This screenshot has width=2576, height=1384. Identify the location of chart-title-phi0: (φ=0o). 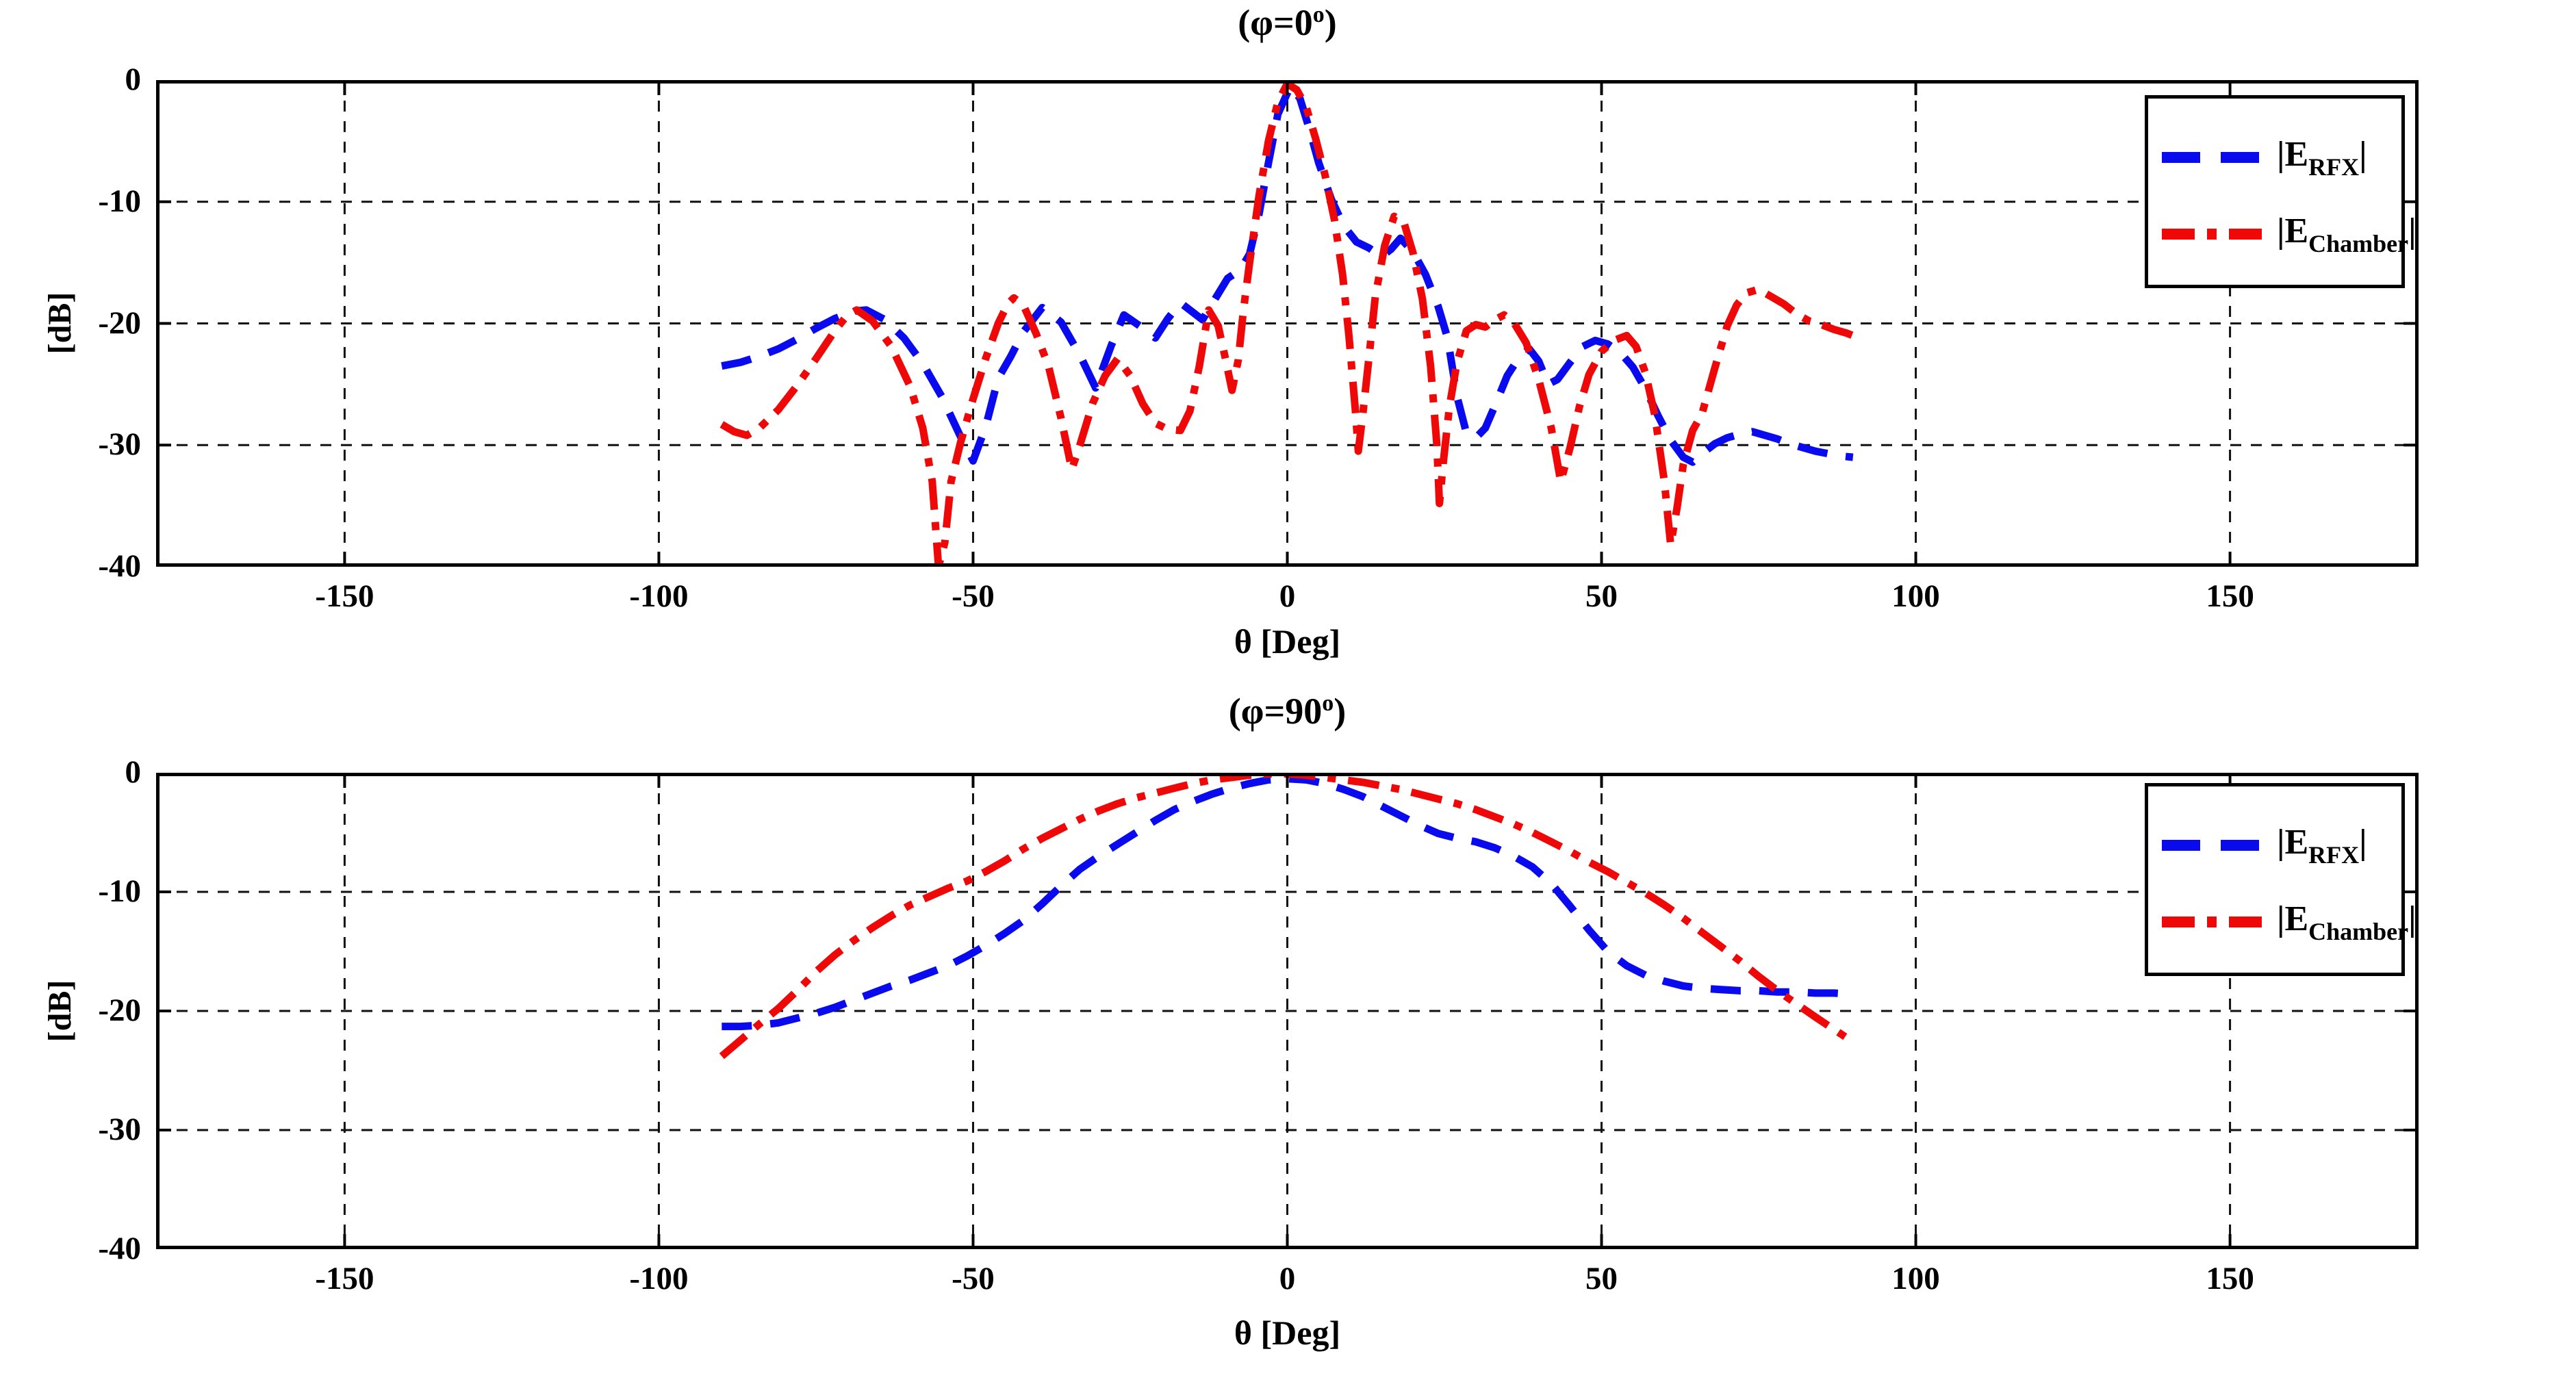
(1287, 22).